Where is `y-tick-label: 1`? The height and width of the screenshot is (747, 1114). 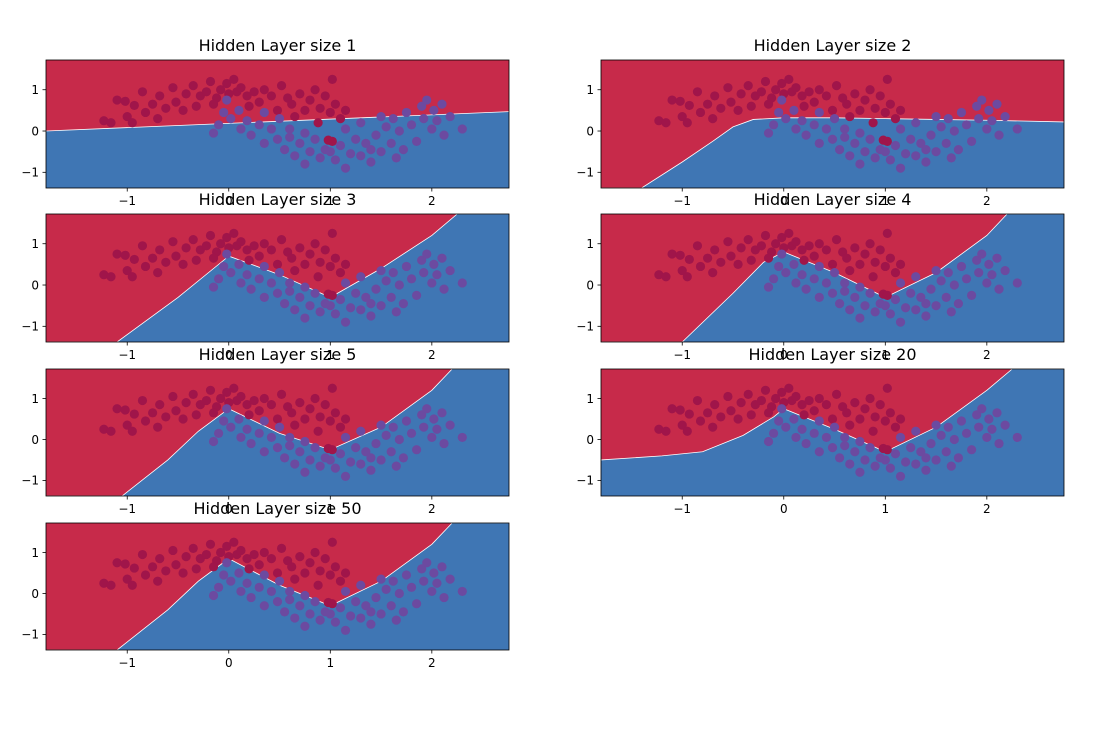 y-tick-label: 1 is located at coordinates (590, 244).